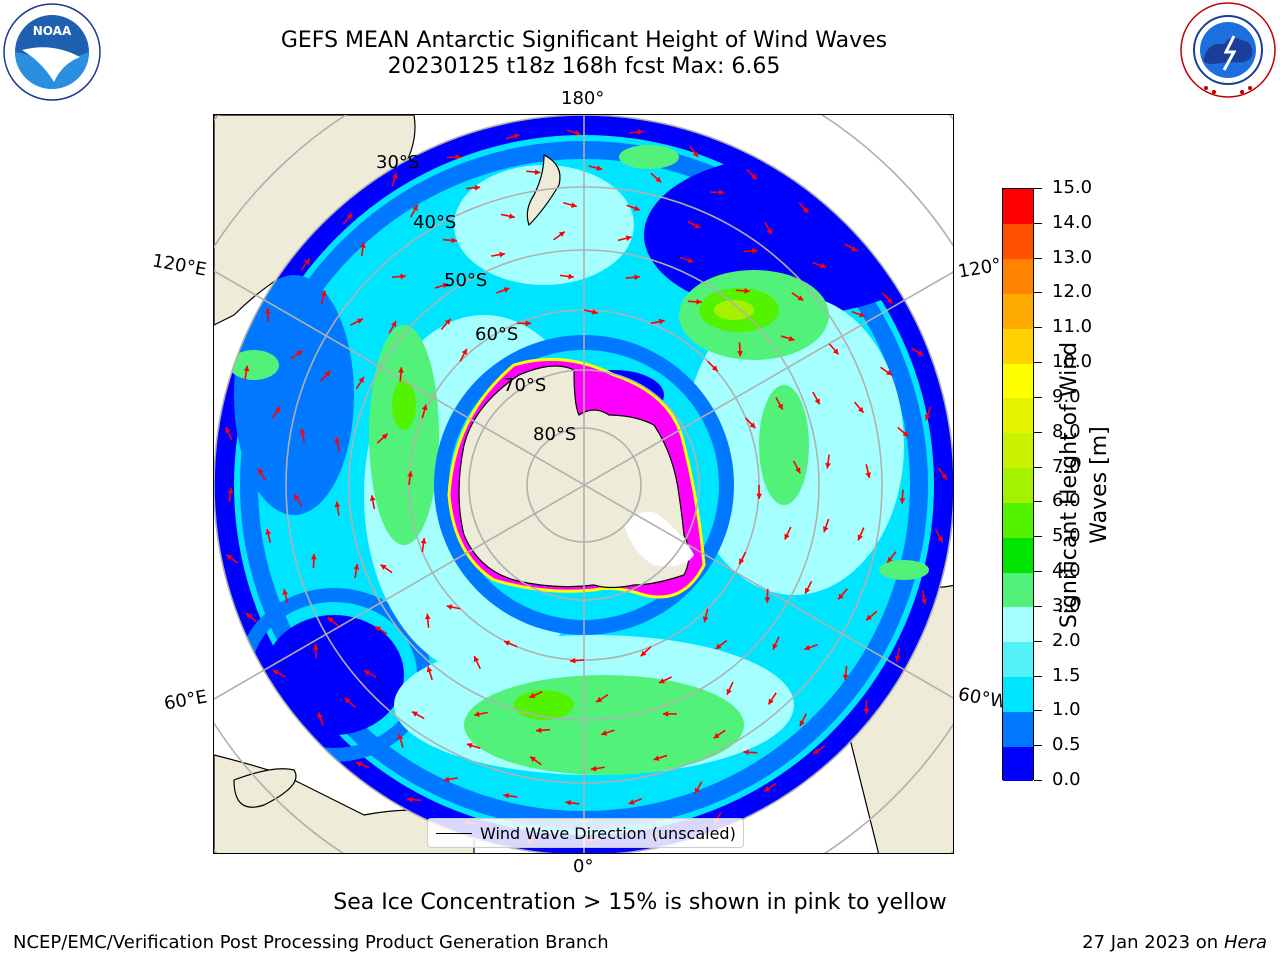 The height and width of the screenshot is (960, 1280). I want to click on colorbar-tick-label: 9.0, so click(1066, 396).